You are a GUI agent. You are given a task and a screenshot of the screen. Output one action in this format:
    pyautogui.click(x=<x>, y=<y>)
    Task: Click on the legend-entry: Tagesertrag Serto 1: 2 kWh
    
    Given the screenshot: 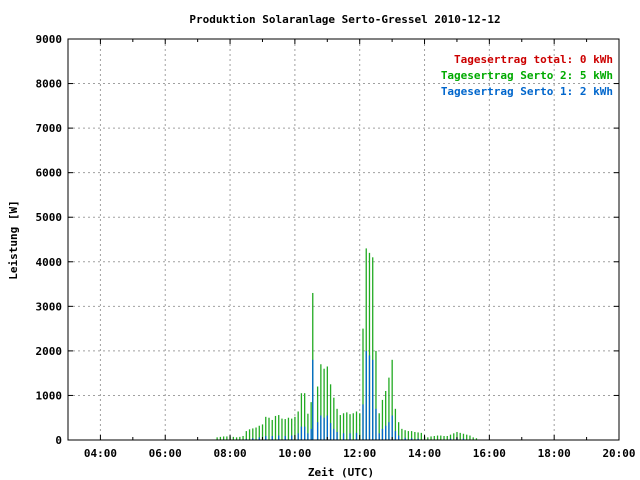 What is the action you would take?
    pyautogui.click(x=527, y=91)
    